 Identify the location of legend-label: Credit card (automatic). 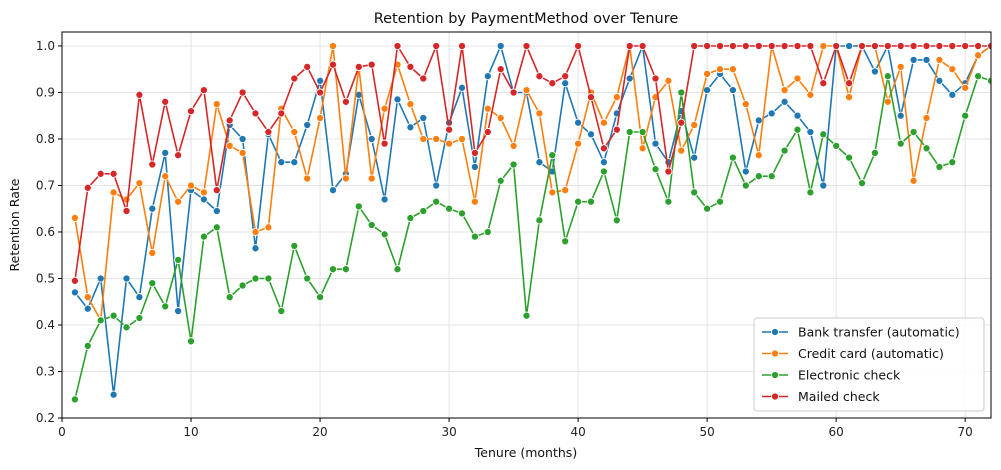
(871, 353).